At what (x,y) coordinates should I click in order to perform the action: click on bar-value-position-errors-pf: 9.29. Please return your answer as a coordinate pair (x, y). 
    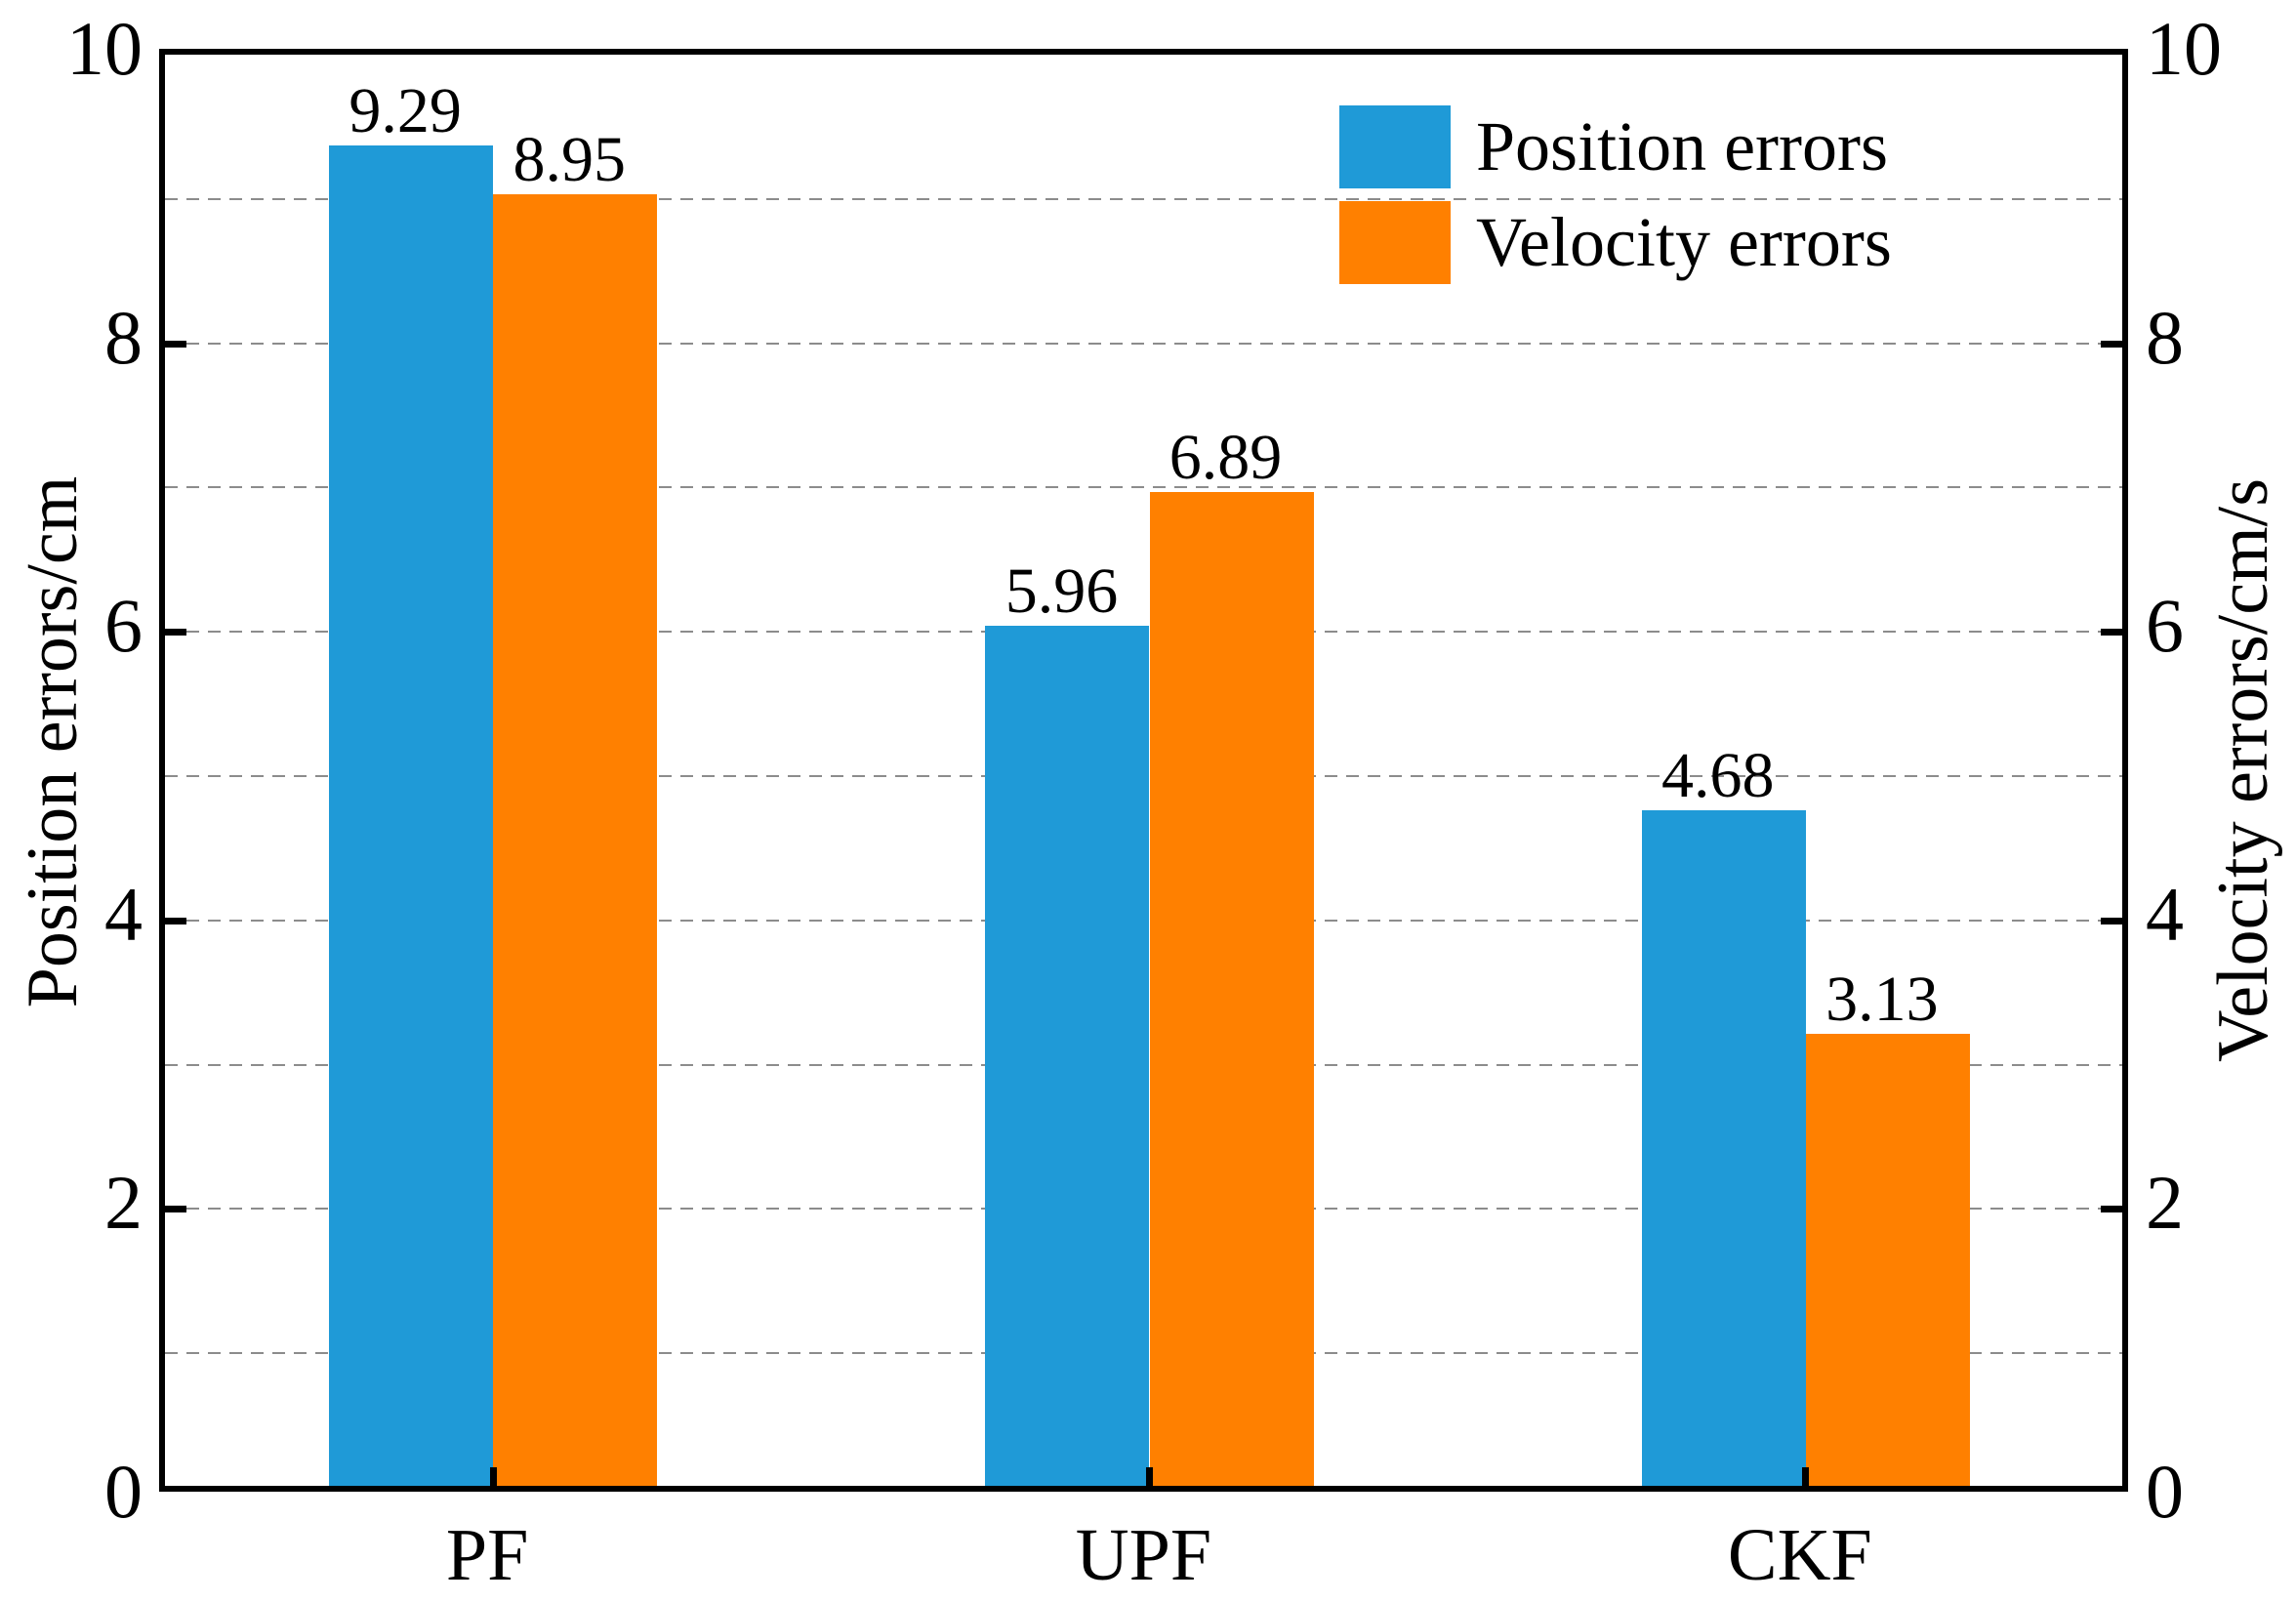
    Looking at the image, I should click on (405, 110).